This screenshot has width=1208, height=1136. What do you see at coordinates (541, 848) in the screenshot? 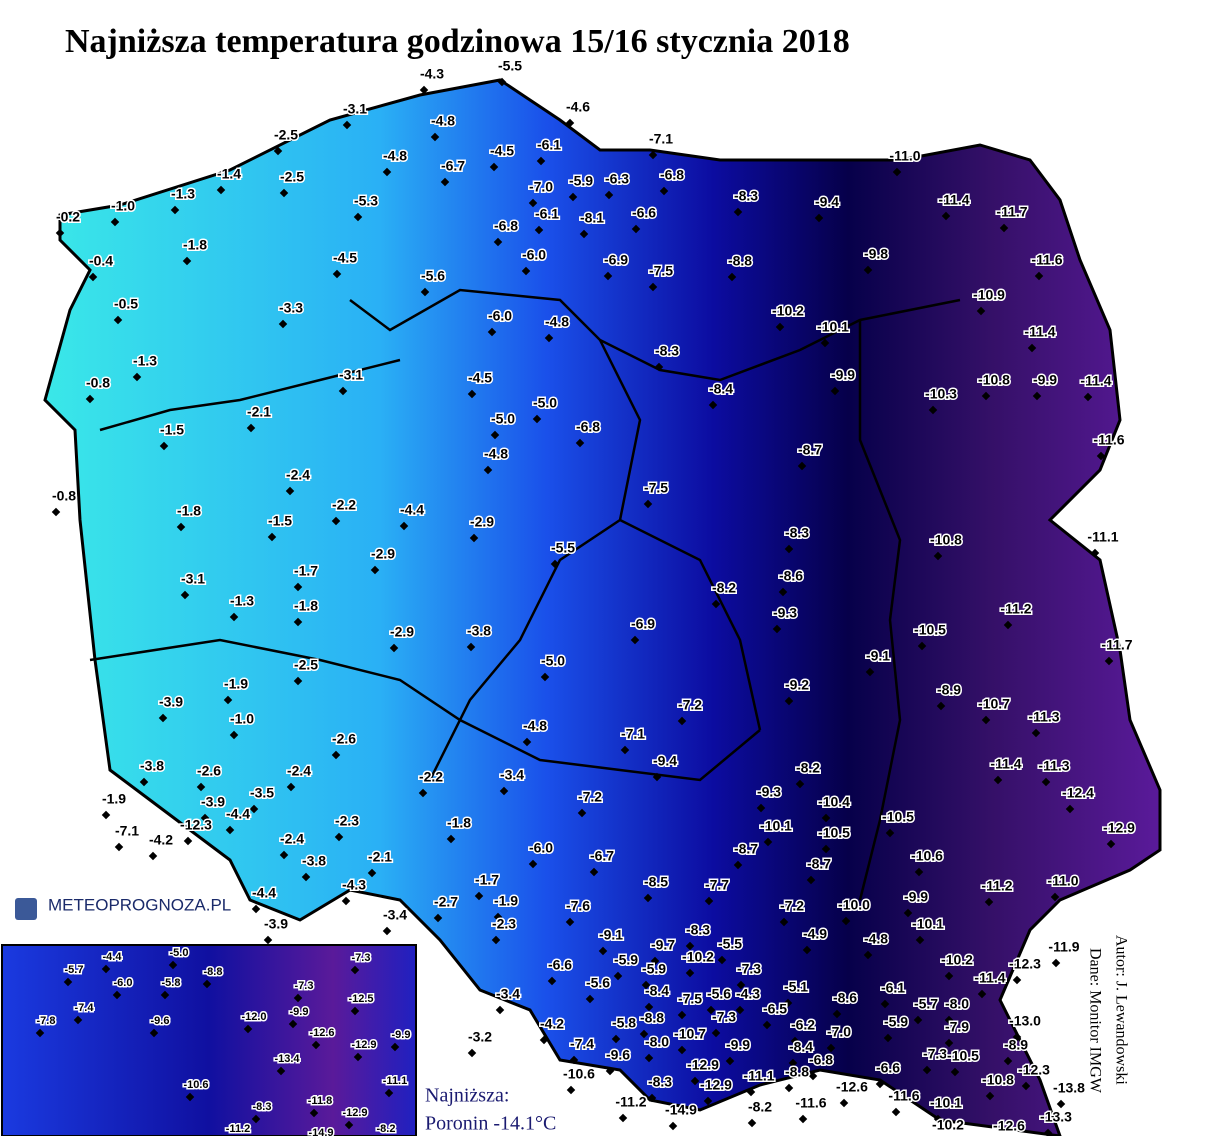
I see `station-temp: -6.0` at bounding box center [541, 848].